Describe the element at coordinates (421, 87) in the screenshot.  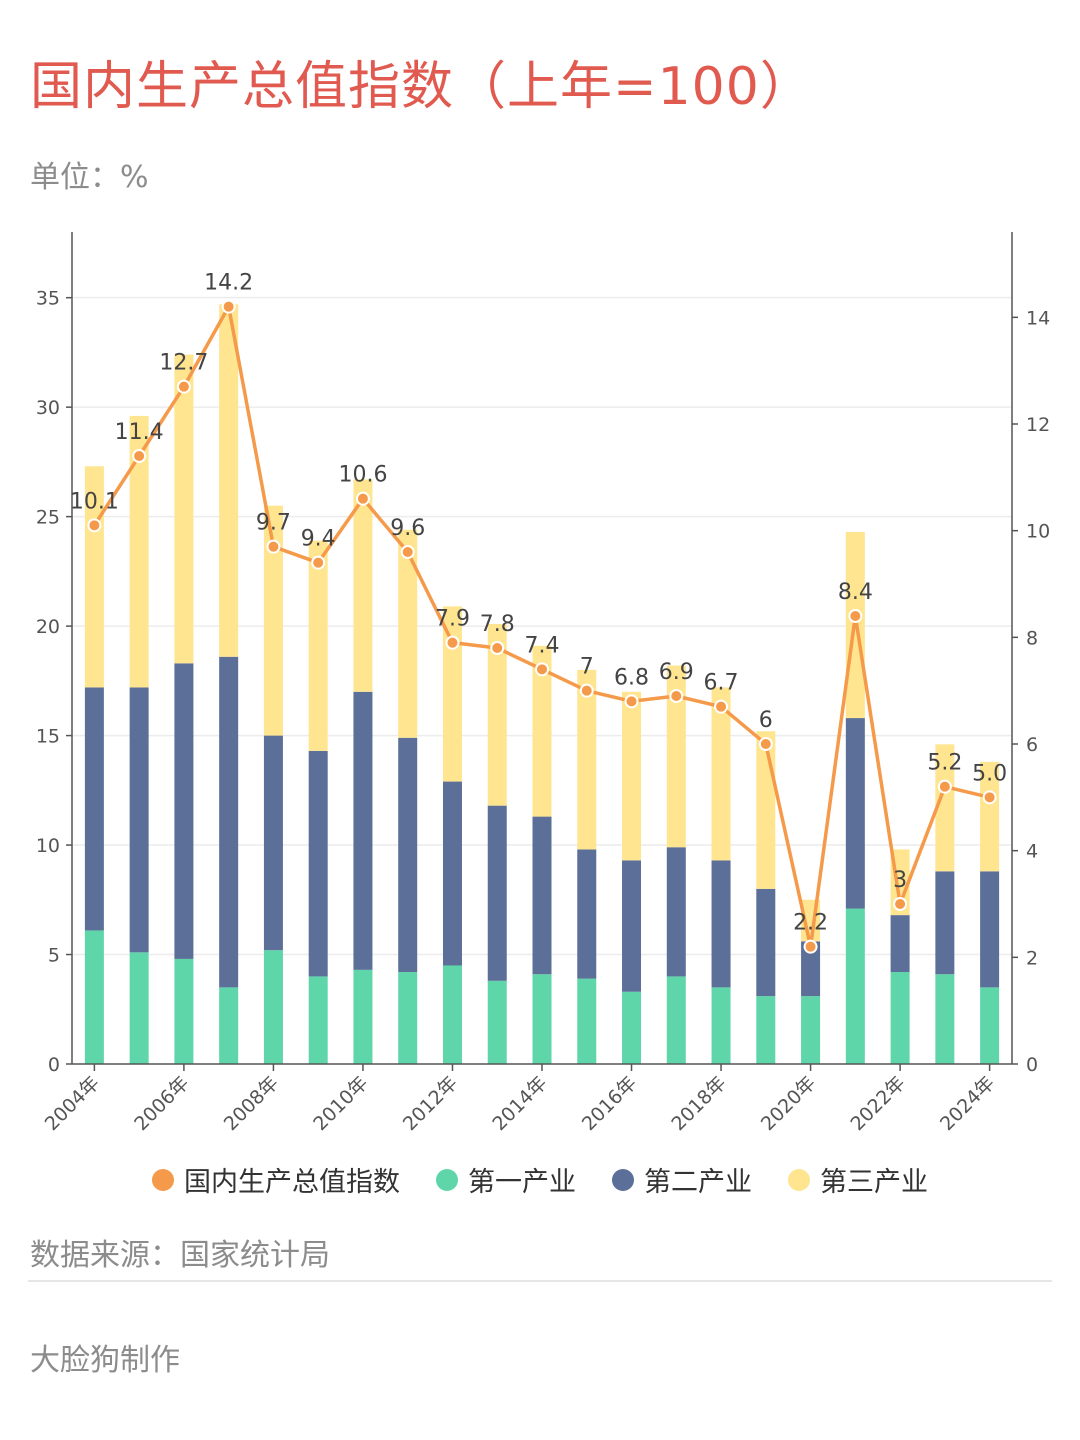
I see `page-title: 国内生产总值指数（上年=100）` at that location.